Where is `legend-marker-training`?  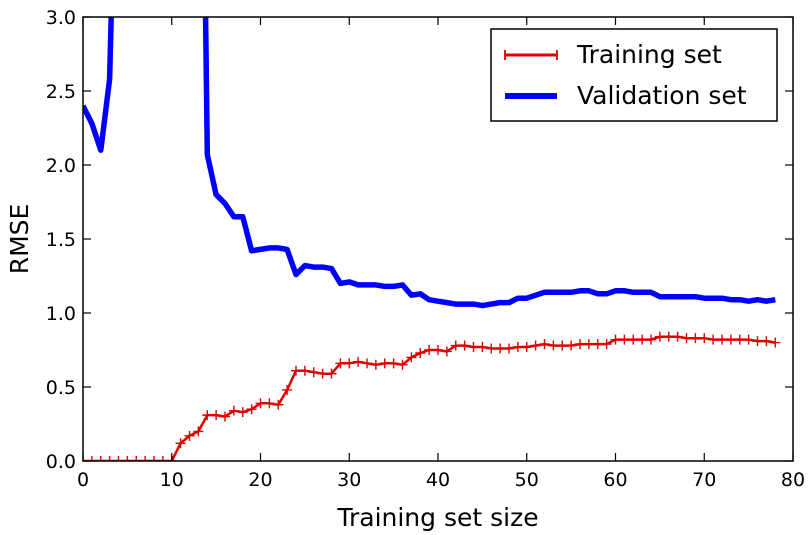
legend-marker-training is located at coordinates (531, 55).